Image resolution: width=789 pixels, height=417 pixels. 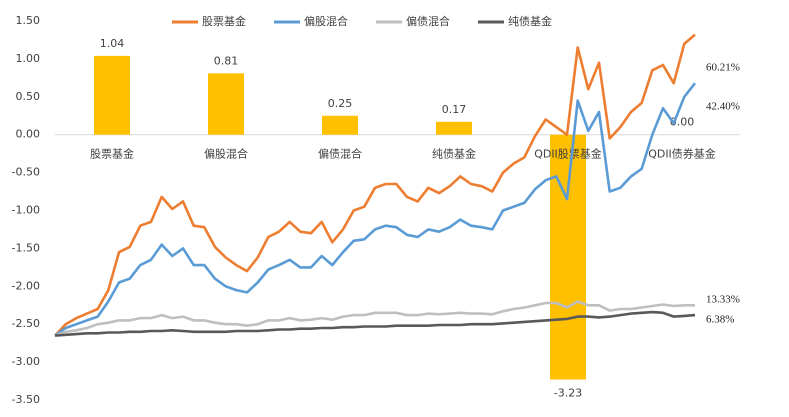 What do you see at coordinates (28, 58) in the screenshot?
I see `y-tick-label: 1.00` at bounding box center [28, 58].